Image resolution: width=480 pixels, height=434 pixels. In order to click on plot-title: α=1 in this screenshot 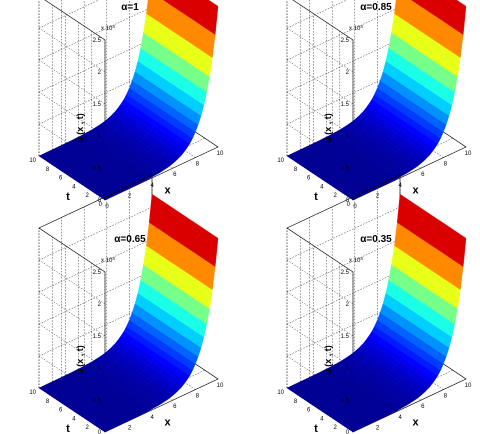, I will do `click(130, 7)`.